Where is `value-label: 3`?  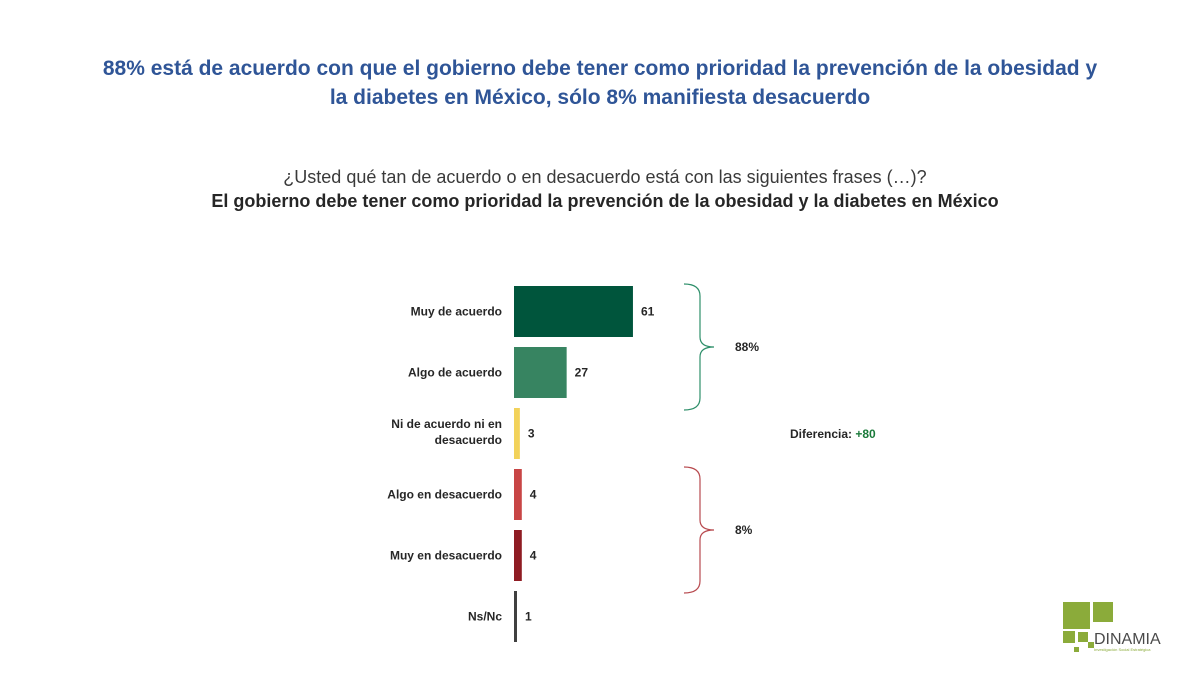
value-label: 3 is located at coordinates (531, 434).